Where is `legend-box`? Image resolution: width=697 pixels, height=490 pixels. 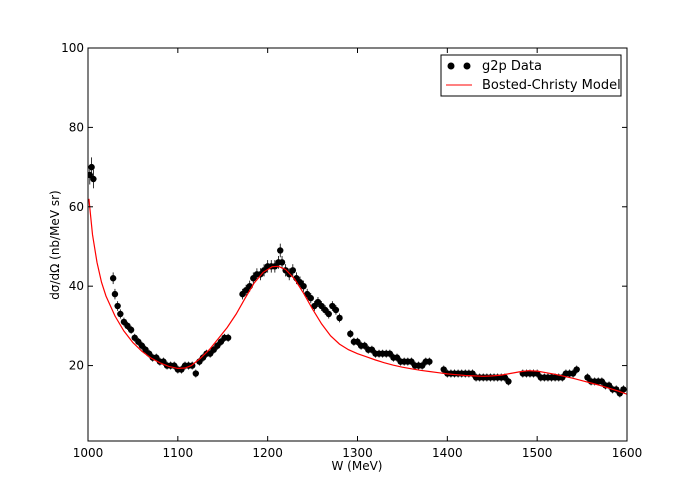 legend-box is located at coordinates (531, 75).